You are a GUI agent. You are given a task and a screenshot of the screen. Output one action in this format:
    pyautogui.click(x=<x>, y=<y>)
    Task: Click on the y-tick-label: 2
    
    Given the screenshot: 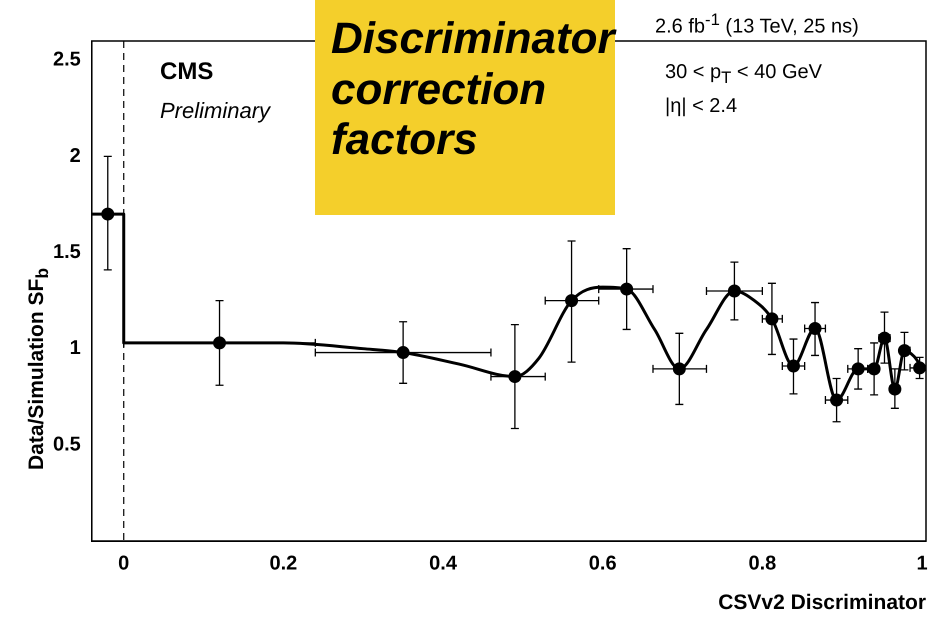 What is the action you would take?
    pyautogui.click(x=75, y=155)
    